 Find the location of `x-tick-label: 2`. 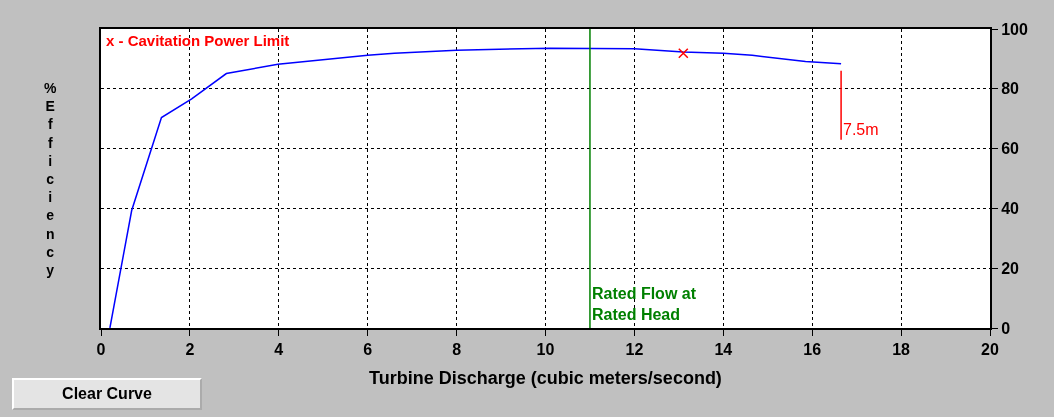

x-tick-label: 2 is located at coordinates (190, 350).